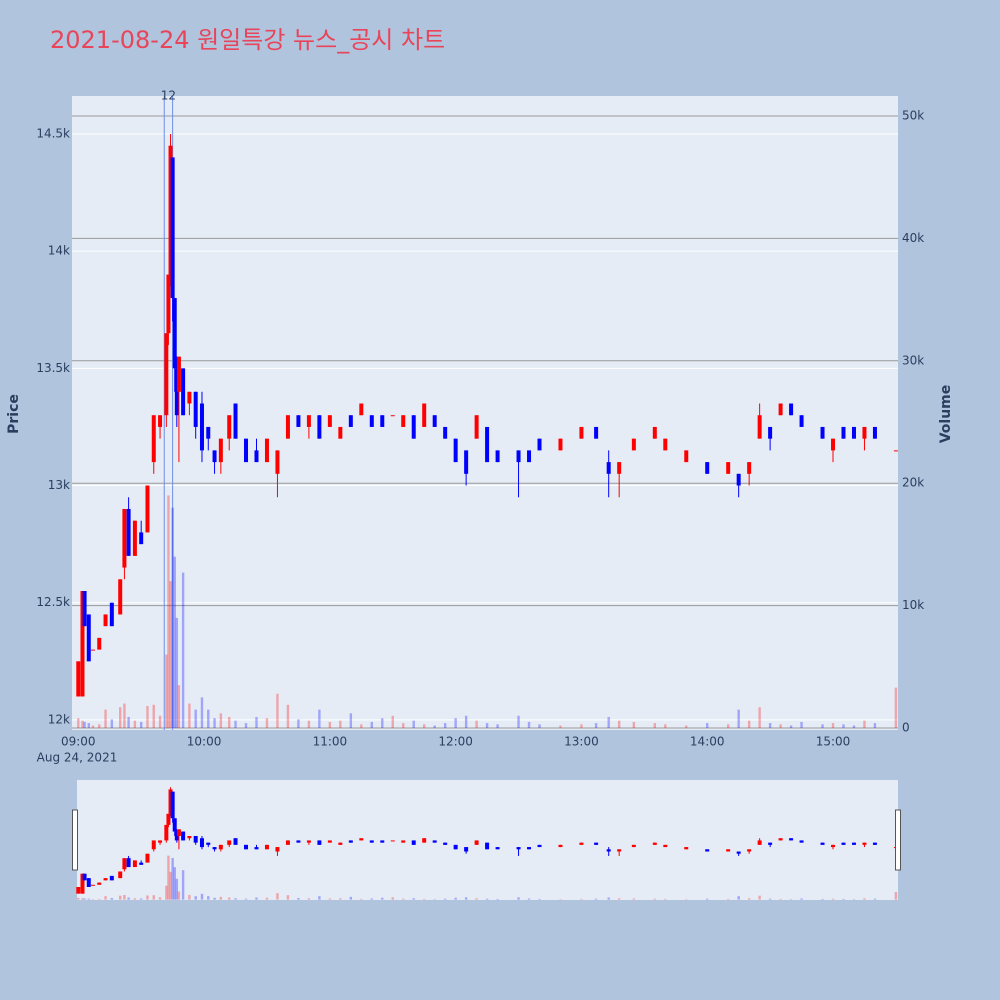  What do you see at coordinates (913, 238) in the screenshot?
I see `y2-tick-label: 40k` at bounding box center [913, 238].